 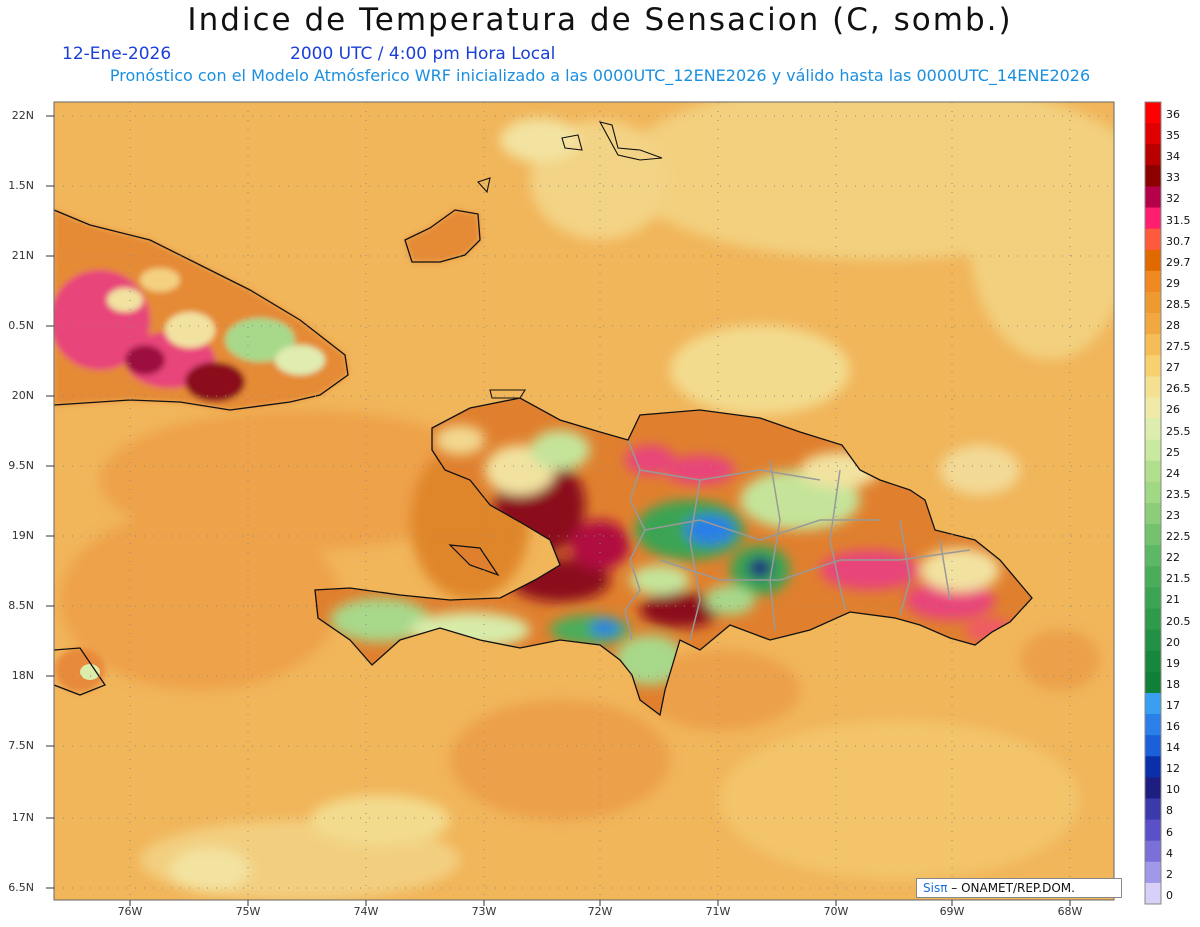 What do you see at coordinates (1169, 874) in the screenshot?
I see `colorbar-label: 2` at bounding box center [1169, 874].